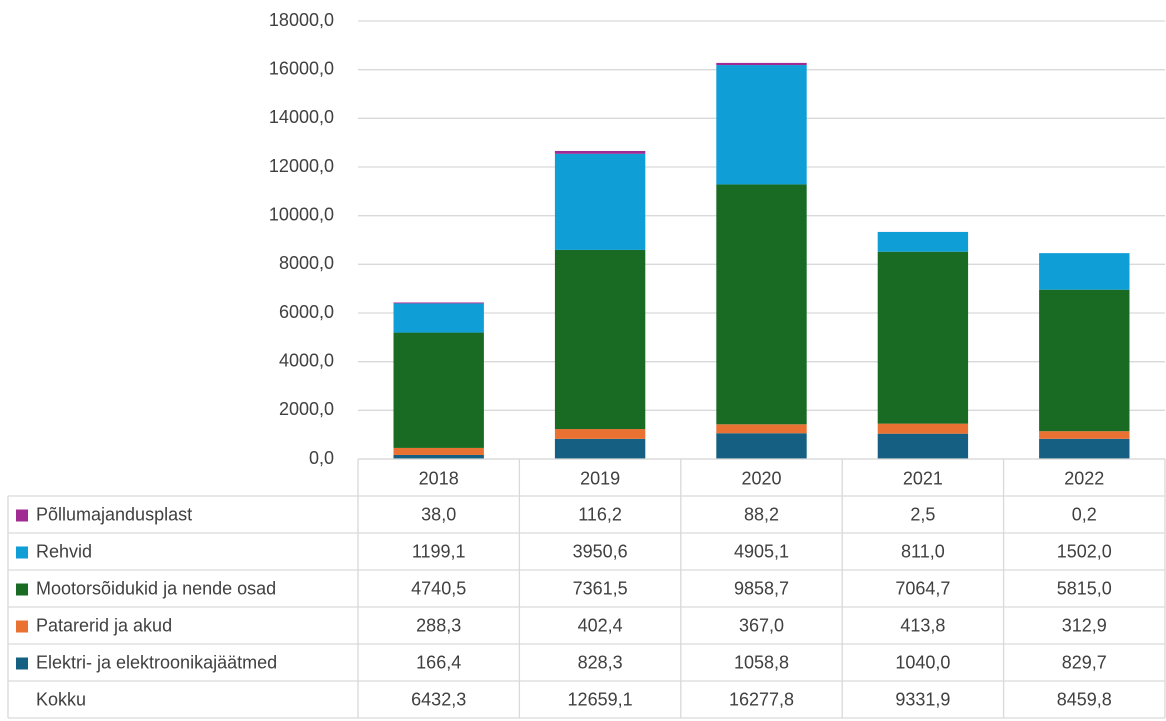 The width and height of the screenshot is (1166, 721). What do you see at coordinates (306, 409) in the screenshot?
I see `y-tick-label: 2000,0` at bounding box center [306, 409].